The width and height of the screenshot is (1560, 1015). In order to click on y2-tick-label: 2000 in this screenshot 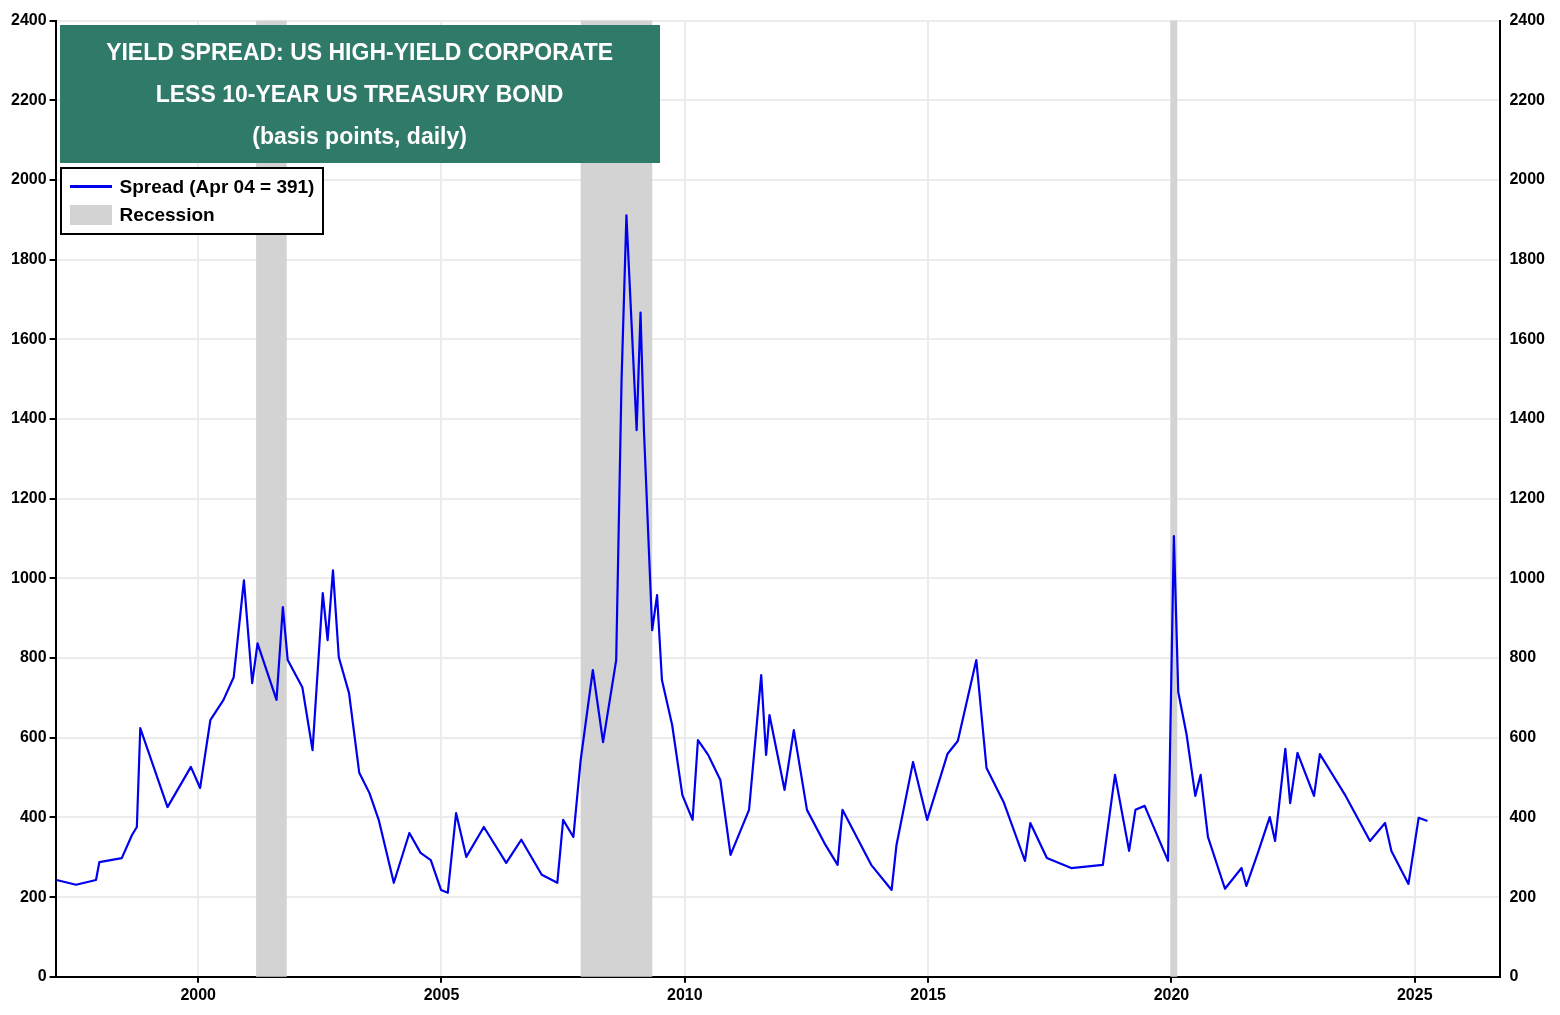, I will do `click(1527, 179)`.